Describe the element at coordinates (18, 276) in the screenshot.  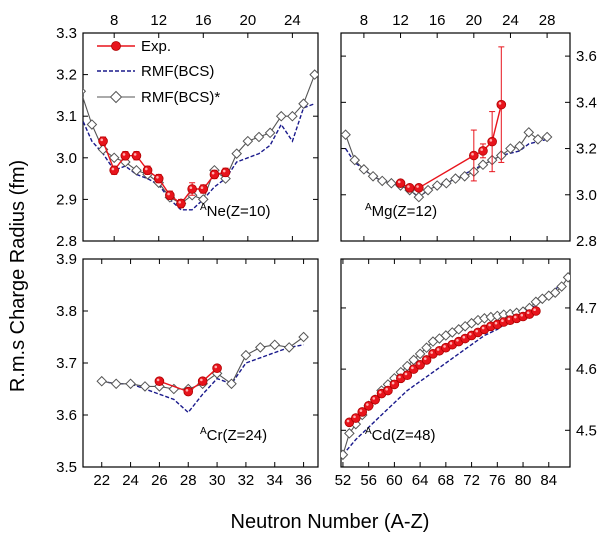
I see `y-axis-label: R.m.s Charge Radius (fm)` at that location.